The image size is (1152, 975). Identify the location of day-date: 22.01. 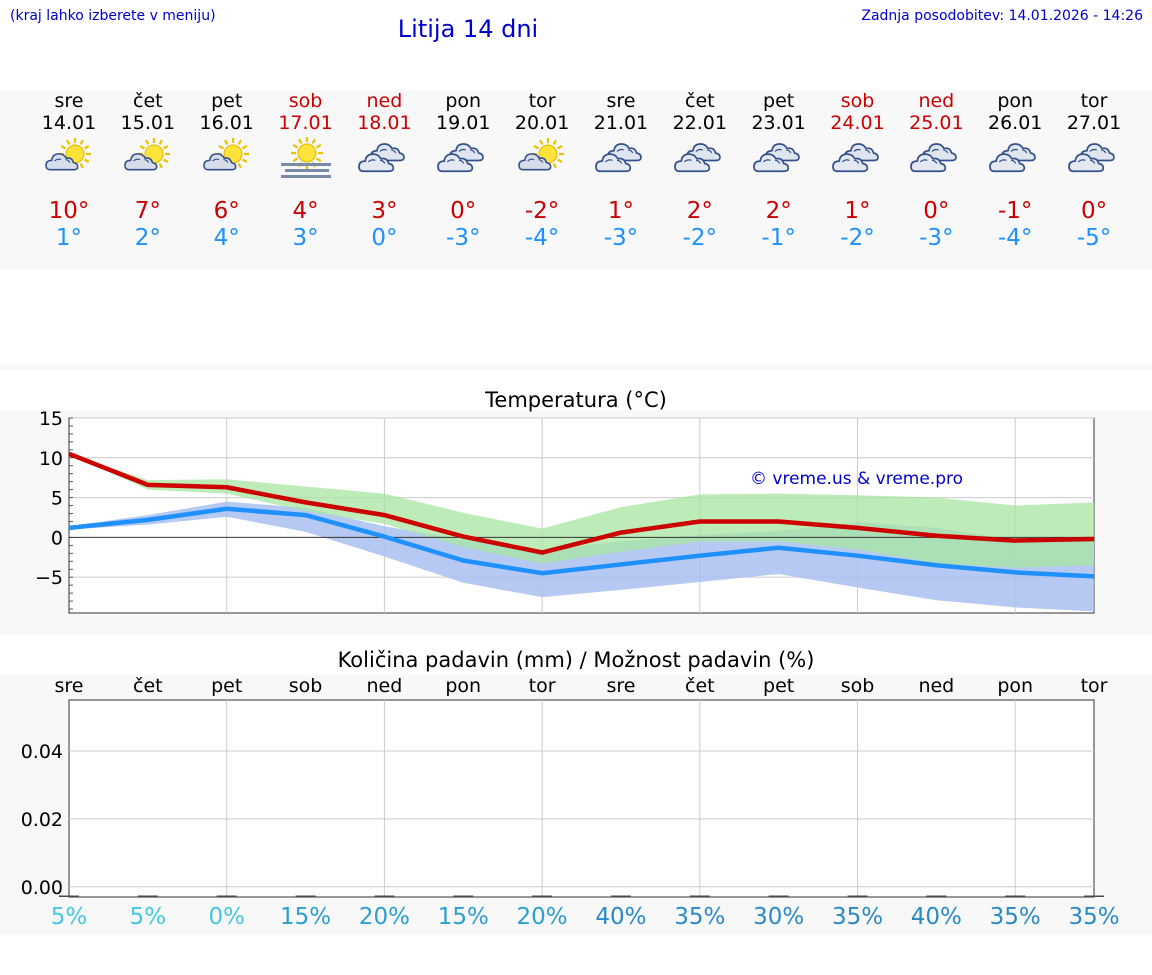
(699, 123).